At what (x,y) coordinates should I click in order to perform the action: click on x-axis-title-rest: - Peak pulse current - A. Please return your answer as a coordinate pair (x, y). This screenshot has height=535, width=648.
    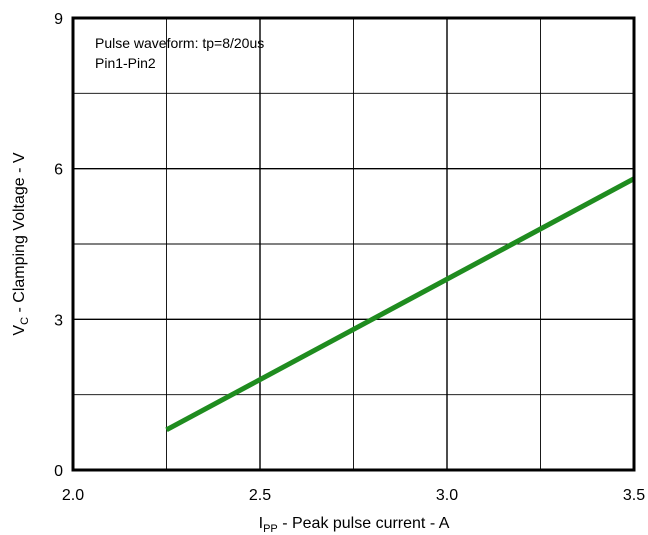
    Looking at the image, I should click on (364, 523).